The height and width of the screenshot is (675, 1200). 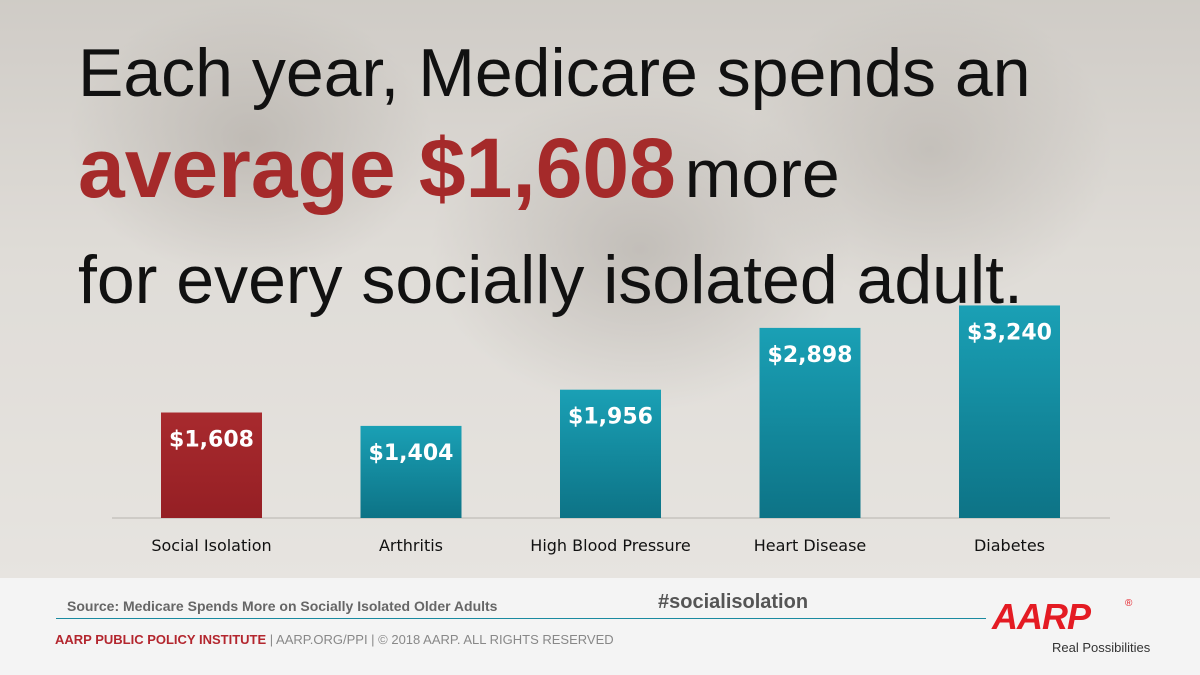 I want to click on headline-line-3: for every socially isolated adult., so click(x=550, y=280).